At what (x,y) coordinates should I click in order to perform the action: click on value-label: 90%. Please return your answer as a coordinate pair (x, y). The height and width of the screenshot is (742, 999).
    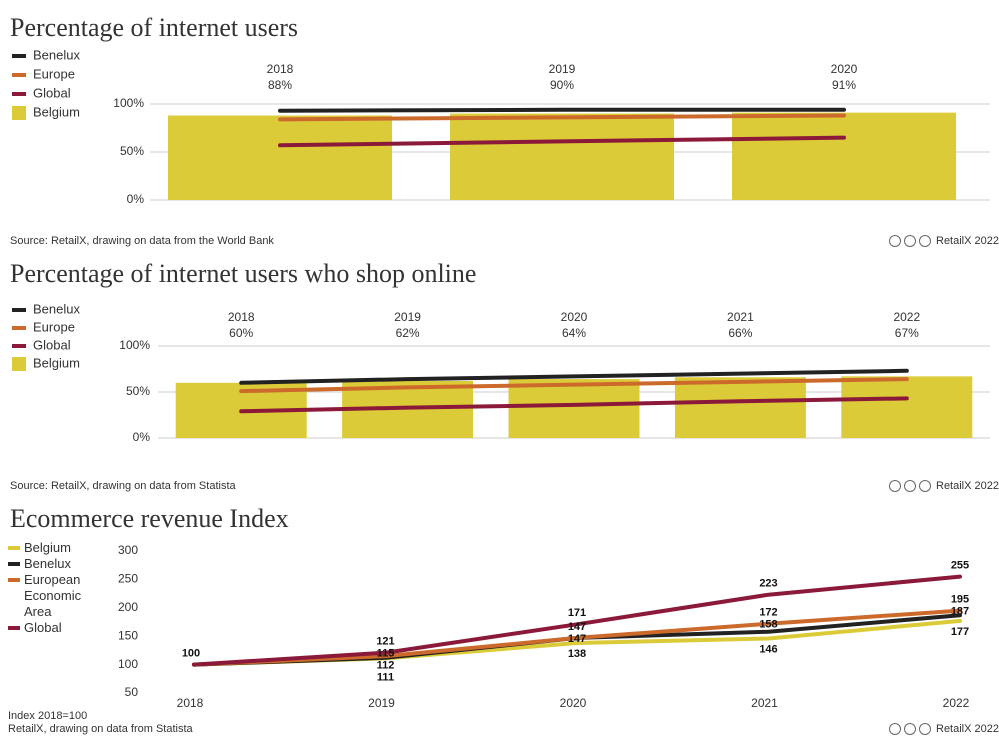
    Looking at the image, I should click on (562, 85).